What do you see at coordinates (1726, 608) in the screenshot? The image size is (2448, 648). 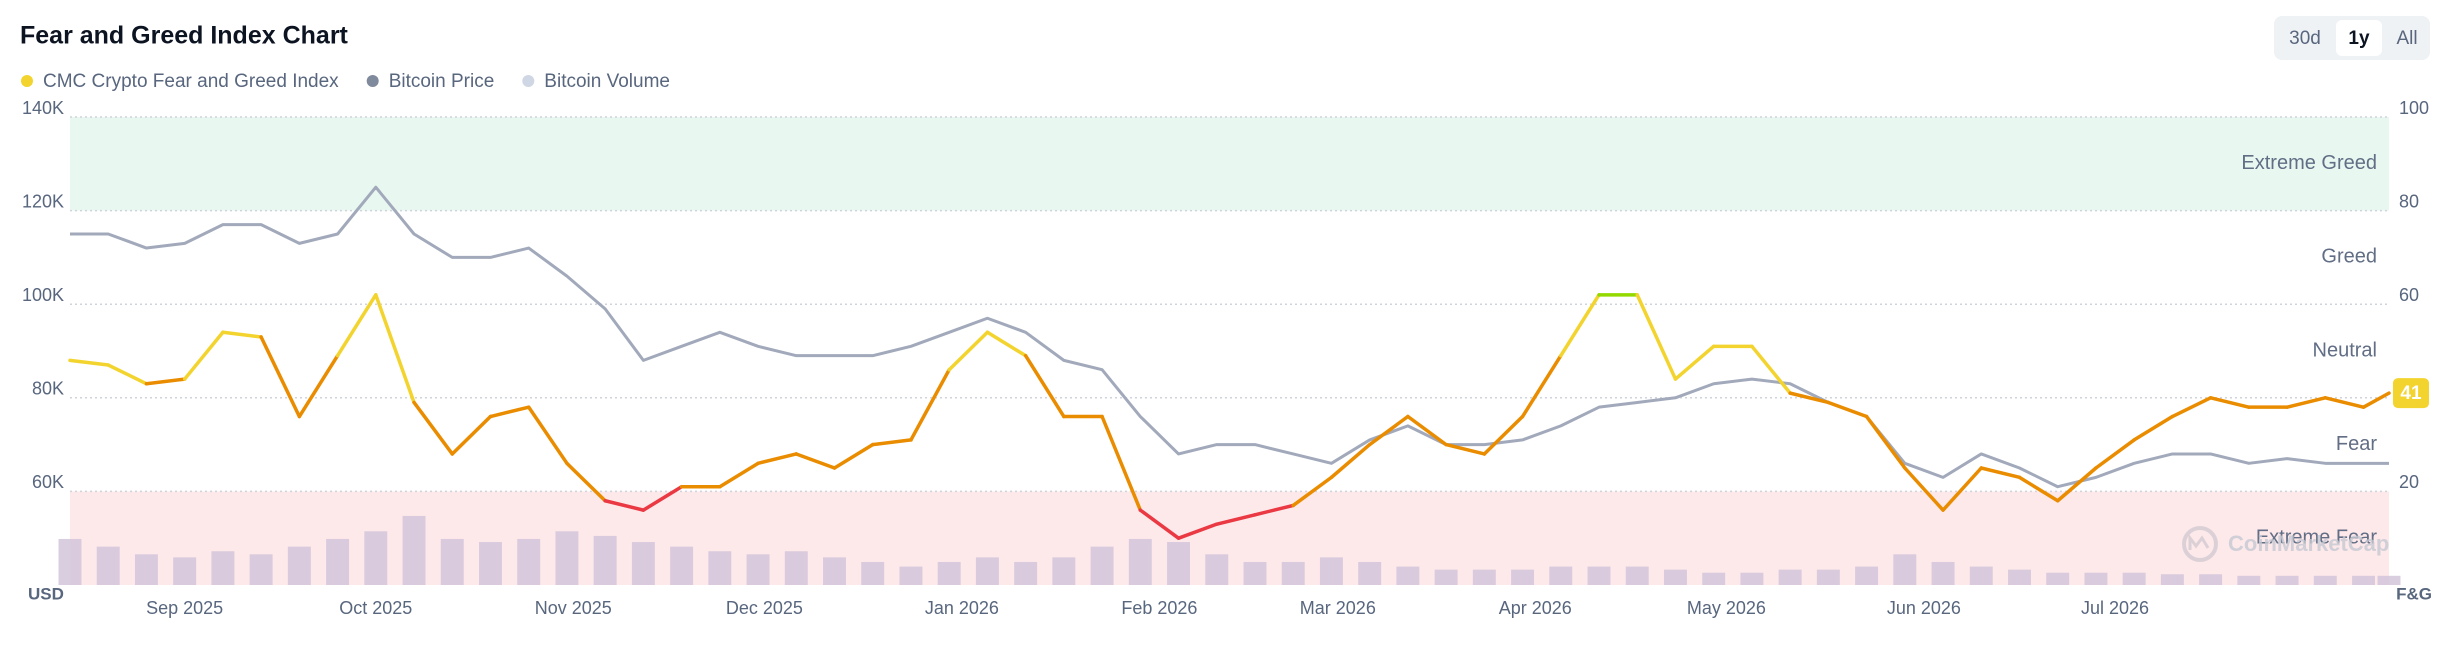 I see `x-tick-label: May 2026` at bounding box center [1726, 608].